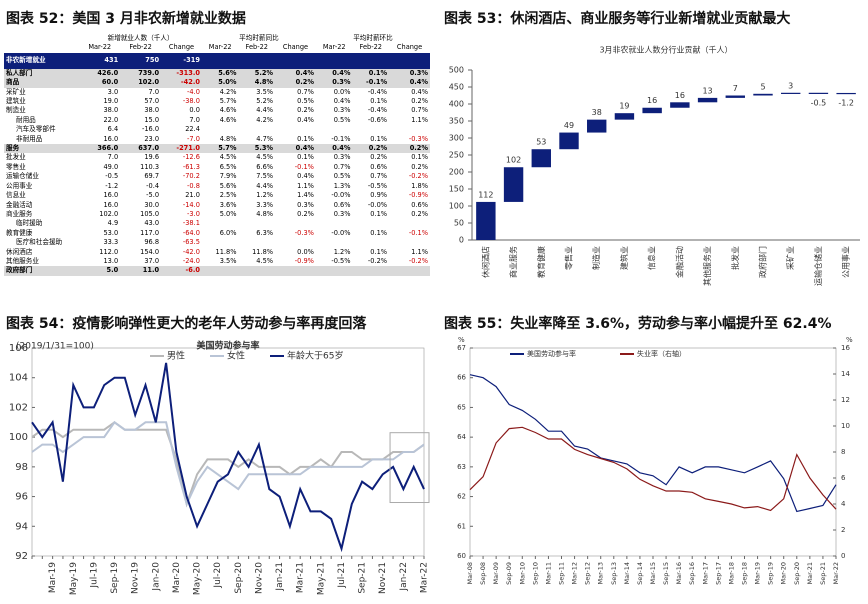  Describe the element at coordinates (156, 577) in the screenshot. I see `x-tick-label: Jan-20` at that location.